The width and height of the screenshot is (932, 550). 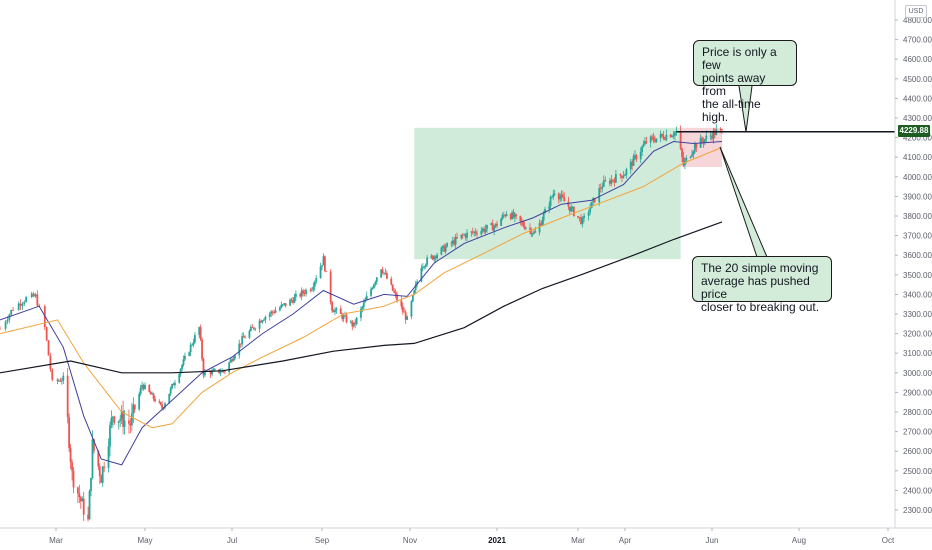 What do you see at coordinates (410, 540) in the screenshot?
I see `x-tick-label: Nov` at bounding box center [410, 540].